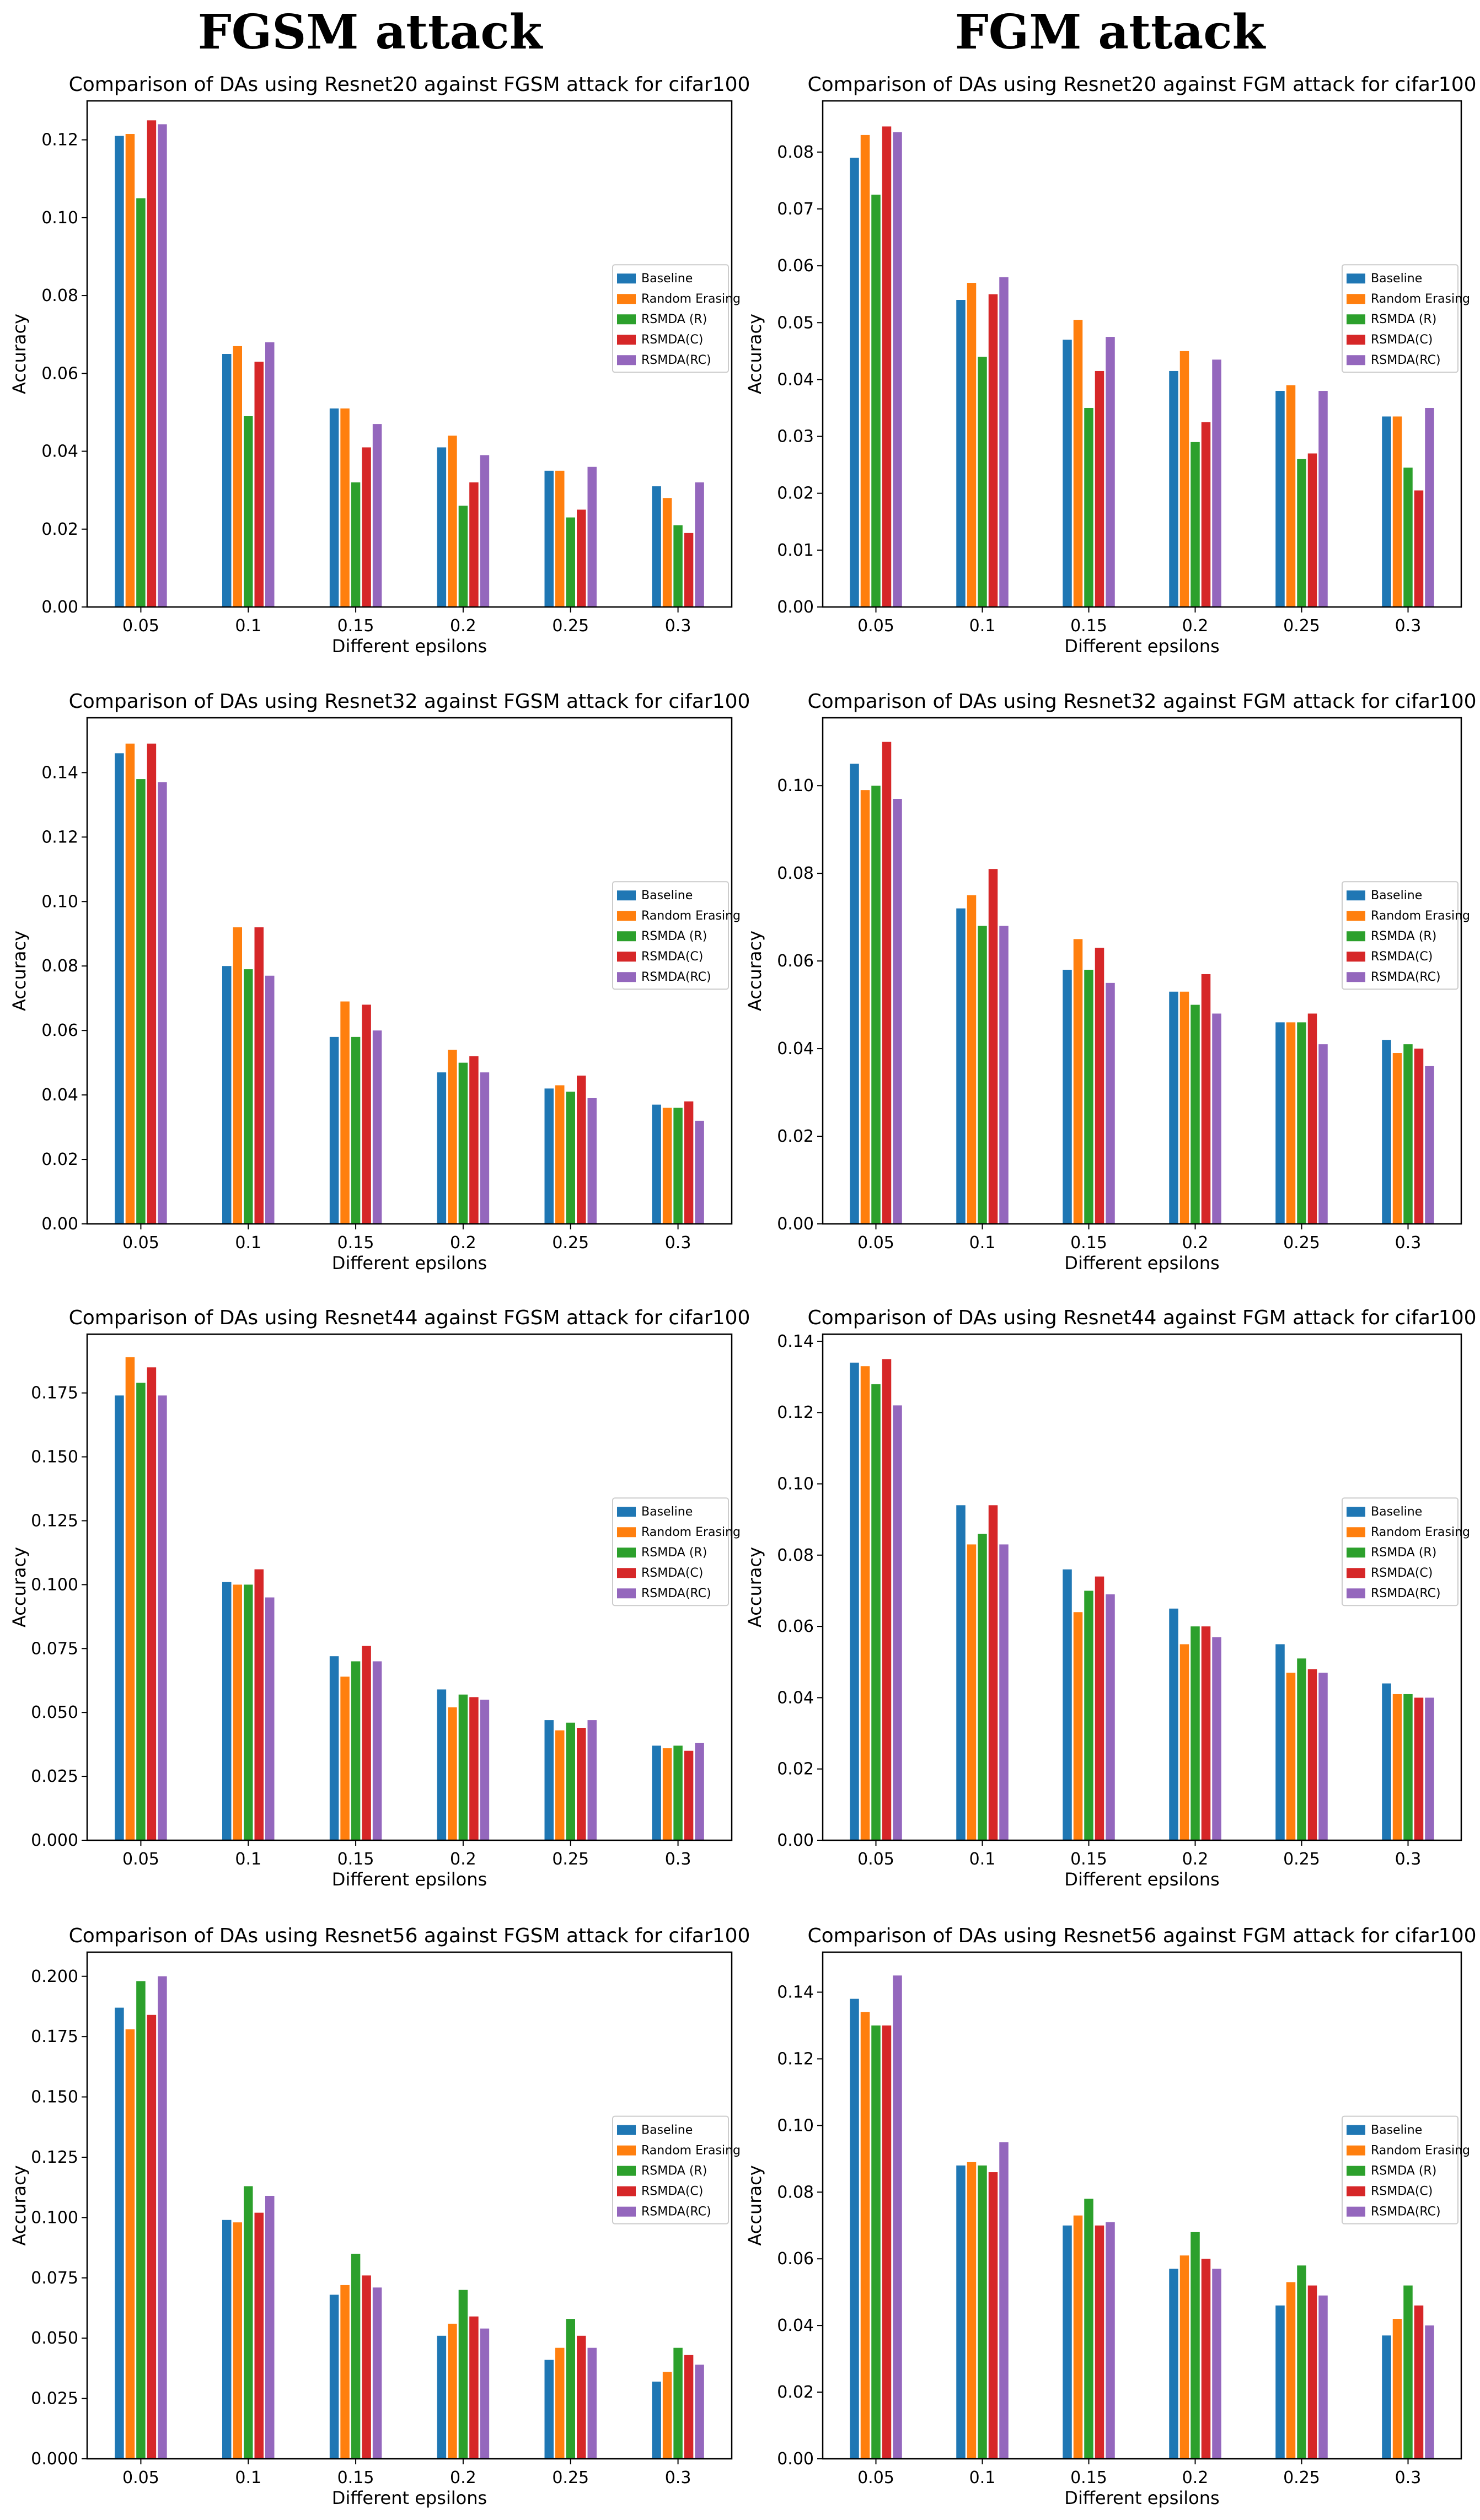  What do you see at coordinates (876, 401) in the screenshot?
I see `bar-rsmda-r--0.05` at bounding box center [876, 401].